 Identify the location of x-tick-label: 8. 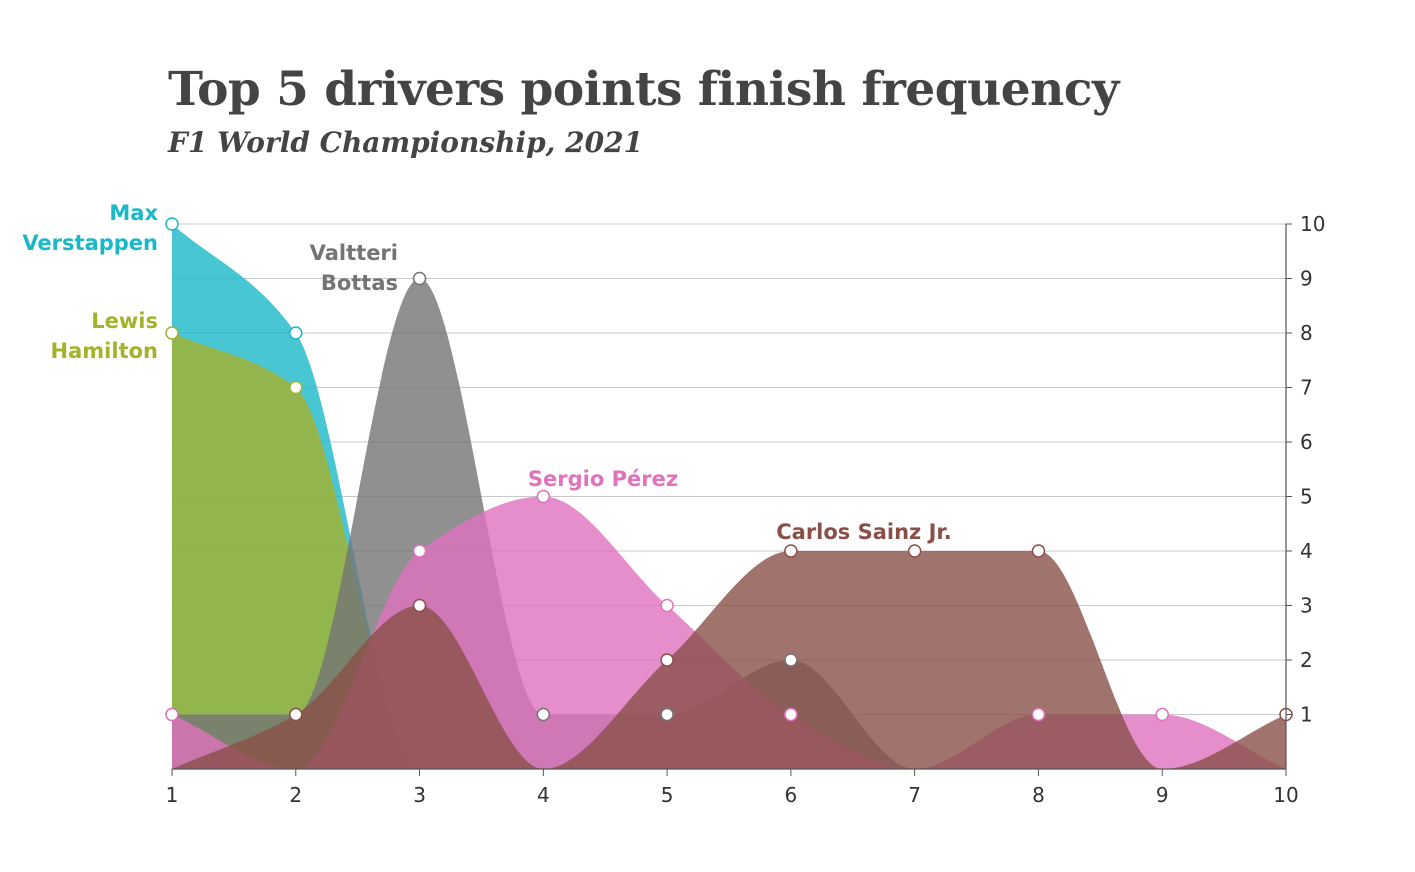
(1038, 795).